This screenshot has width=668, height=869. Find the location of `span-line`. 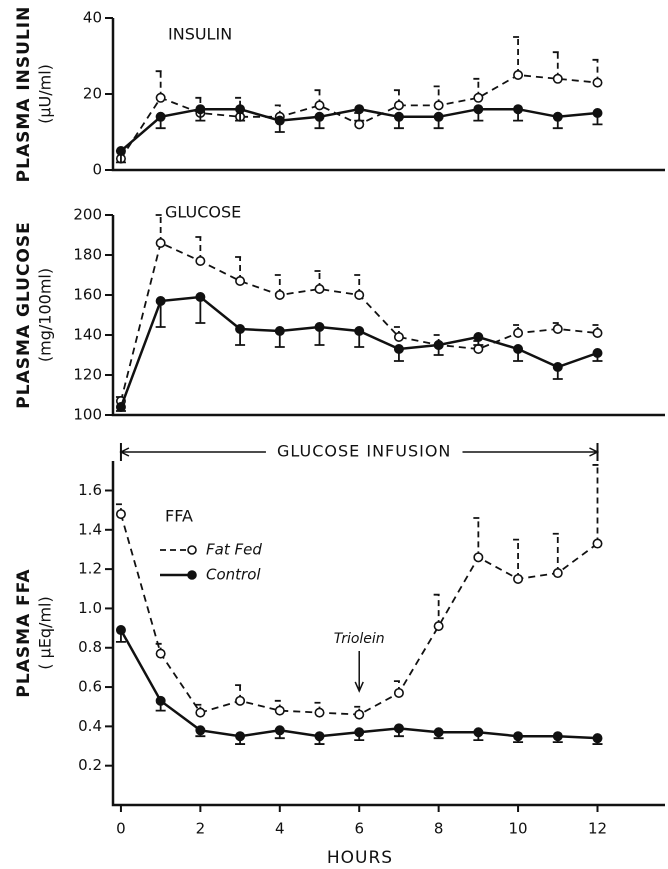

span-line is located at coordinates (359, 452).